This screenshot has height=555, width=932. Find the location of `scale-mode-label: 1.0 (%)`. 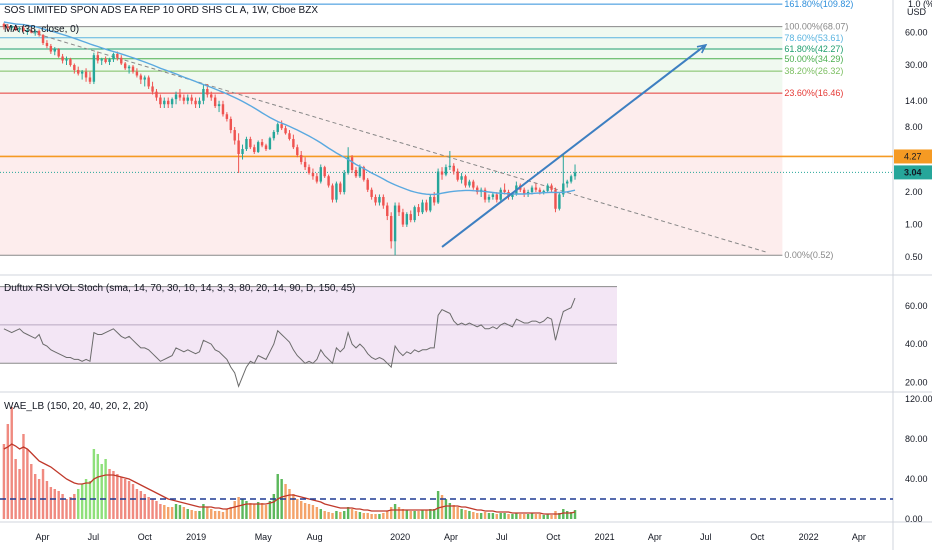

scale-mode-label: 1.0 (%) is located at coordinates (920, 4).